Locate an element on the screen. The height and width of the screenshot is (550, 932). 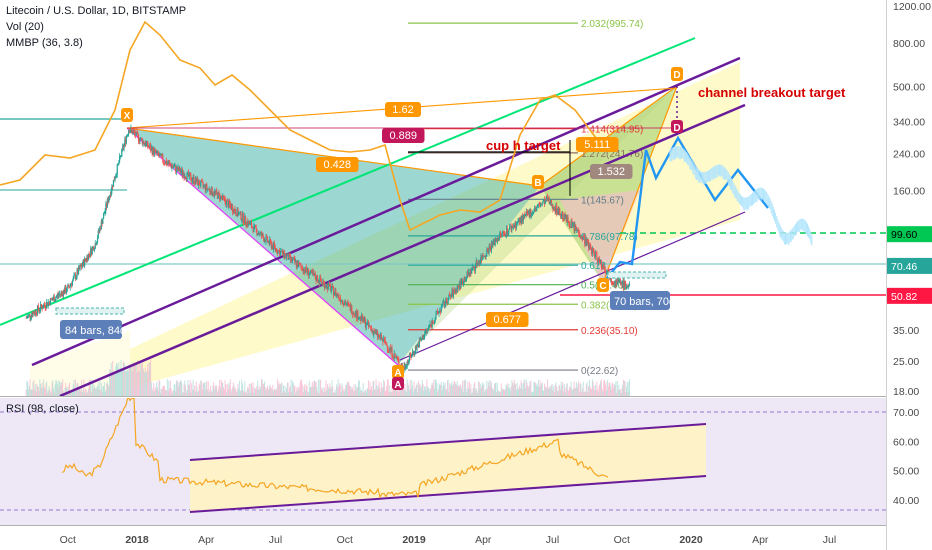
chart-title: Litecoin / U.S. Dollar, 1D, BITSTAMP is located at coordinates (96, 11).